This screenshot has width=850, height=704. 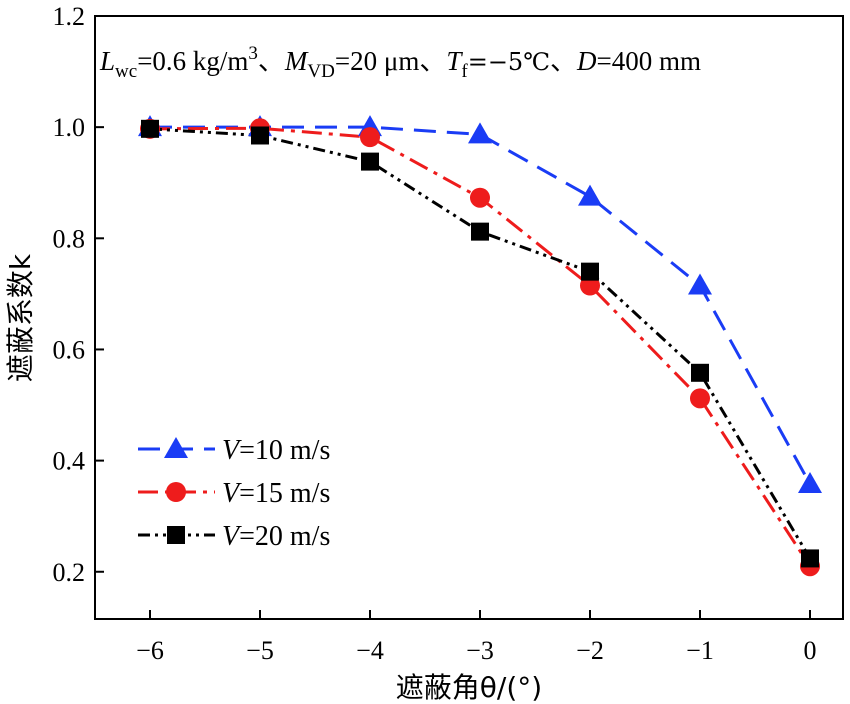 I want to click on annotation-d-symbol: D, so click(x=586, y=61).